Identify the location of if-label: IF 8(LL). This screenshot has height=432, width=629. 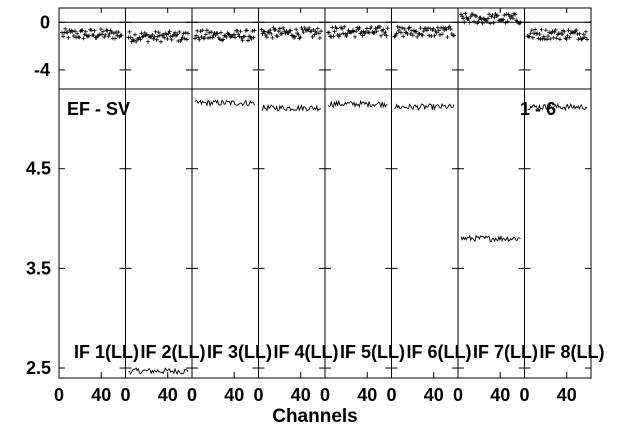
(572, 352).